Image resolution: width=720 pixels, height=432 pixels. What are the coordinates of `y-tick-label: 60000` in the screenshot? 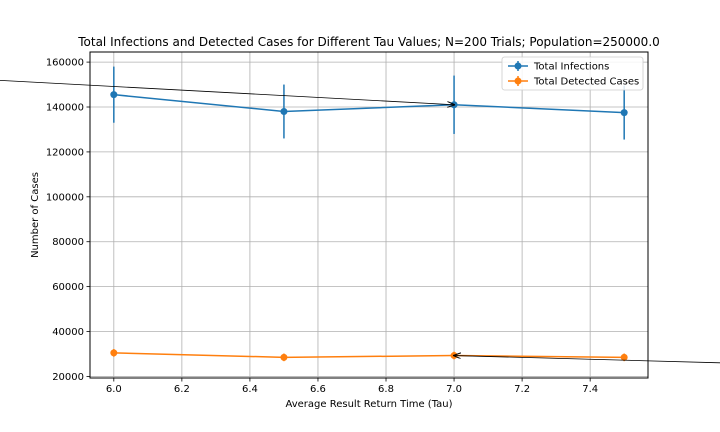 It's located at (68, 287).